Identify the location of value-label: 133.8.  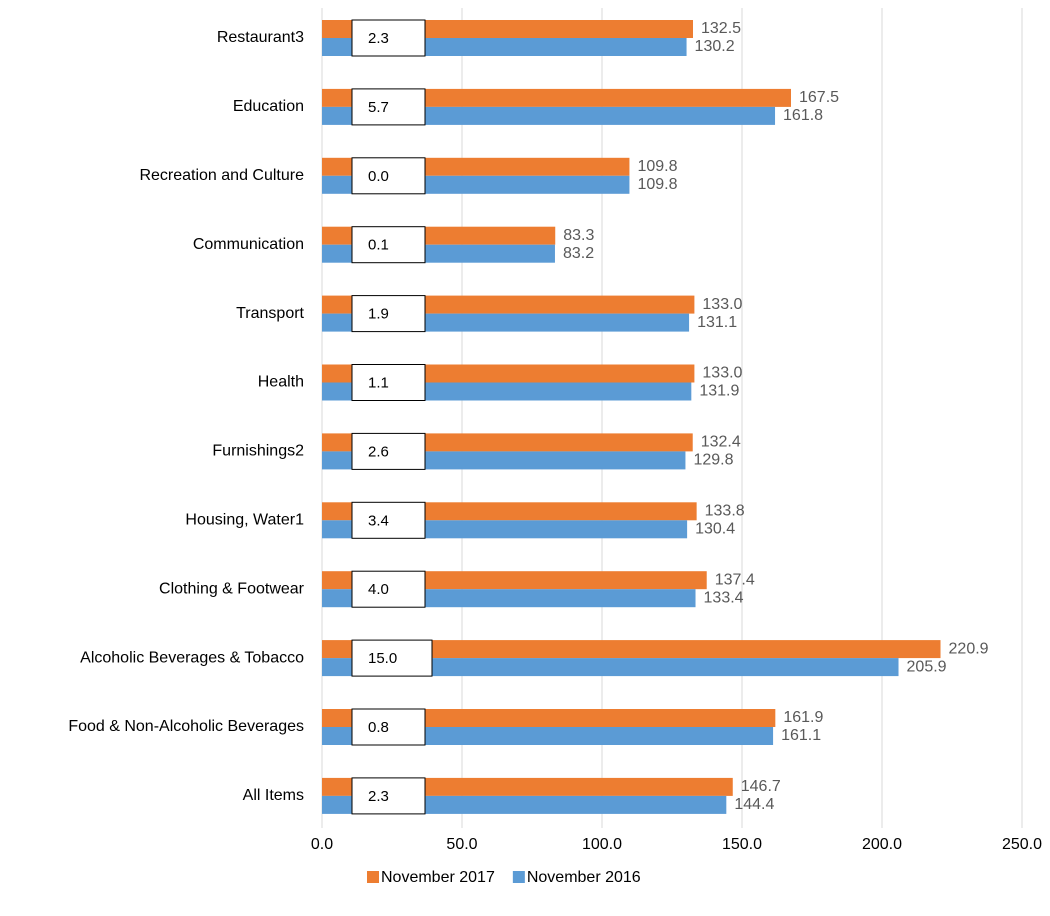
(725, 511).